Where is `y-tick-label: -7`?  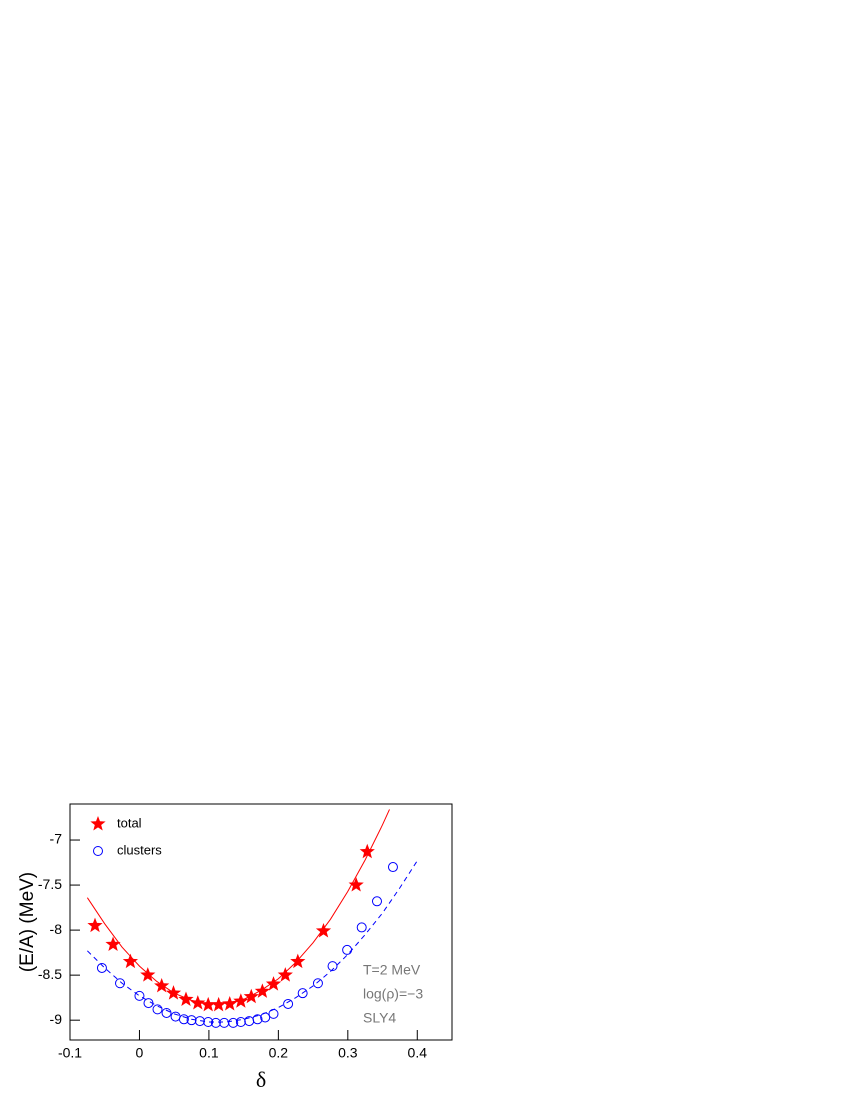
y-tick-label: -7 is located at coordinates (56, 839).